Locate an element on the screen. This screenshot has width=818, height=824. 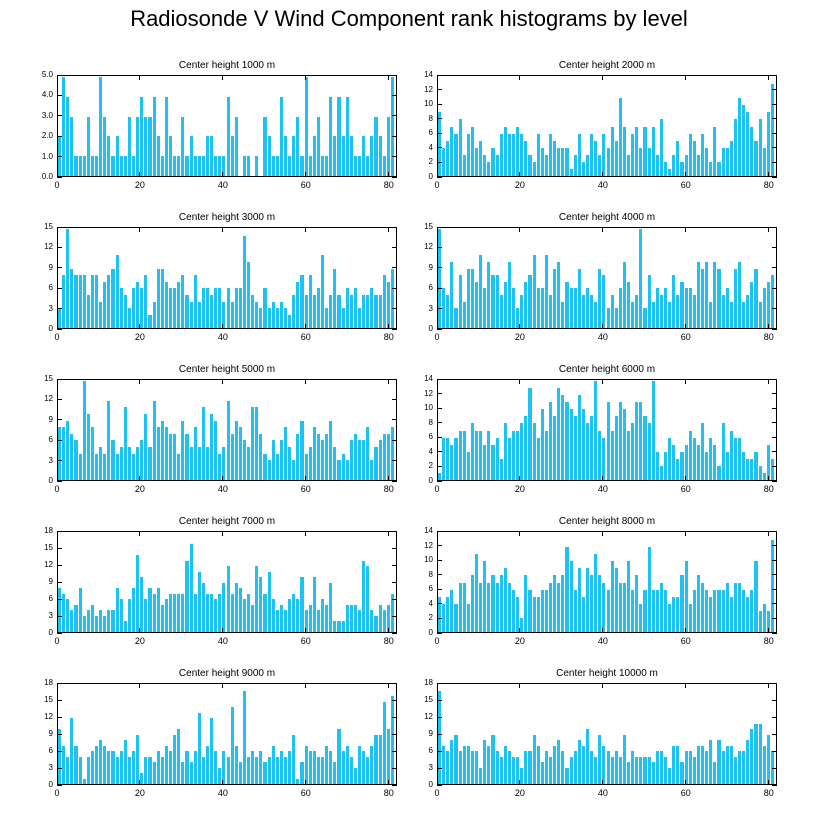
y-tick-label: 0 is located at coordinates (430, 632).